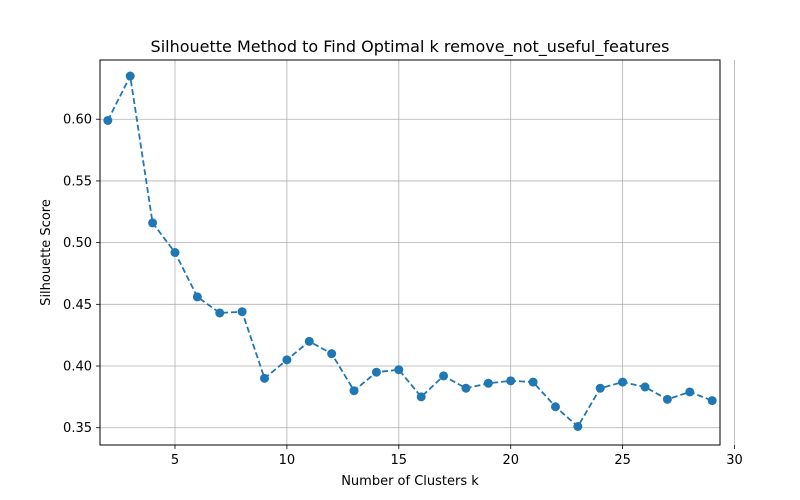 This screenshot has width=800, height=500. I want to click on x-tick-label: 10, so click(287, 460).